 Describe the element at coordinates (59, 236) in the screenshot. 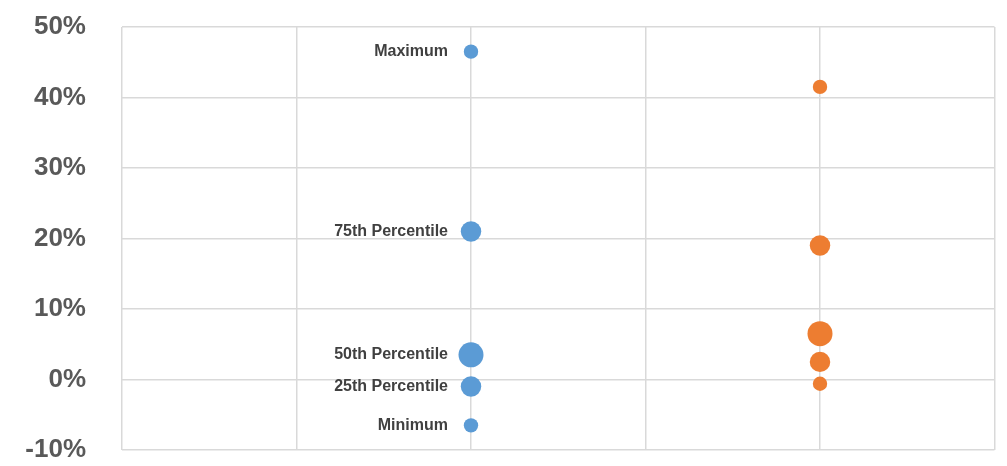

I see `y-tick-label: 20%` at that location.